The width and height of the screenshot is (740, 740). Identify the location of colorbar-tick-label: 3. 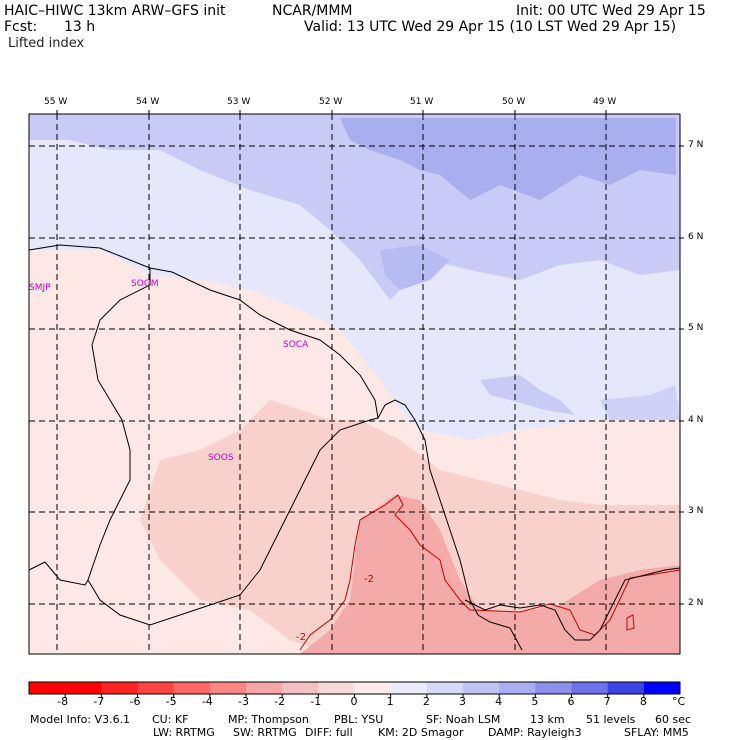
(462, 701).